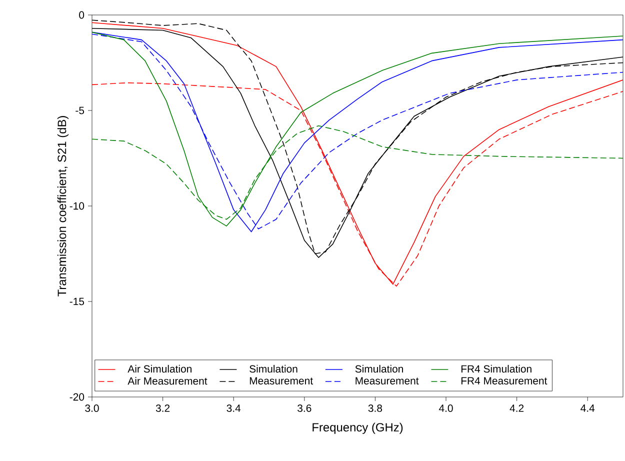 The height and width of the screenshot is (461, 625). I want to click on legend-label: FR4 Measurement, so click(504, 380).